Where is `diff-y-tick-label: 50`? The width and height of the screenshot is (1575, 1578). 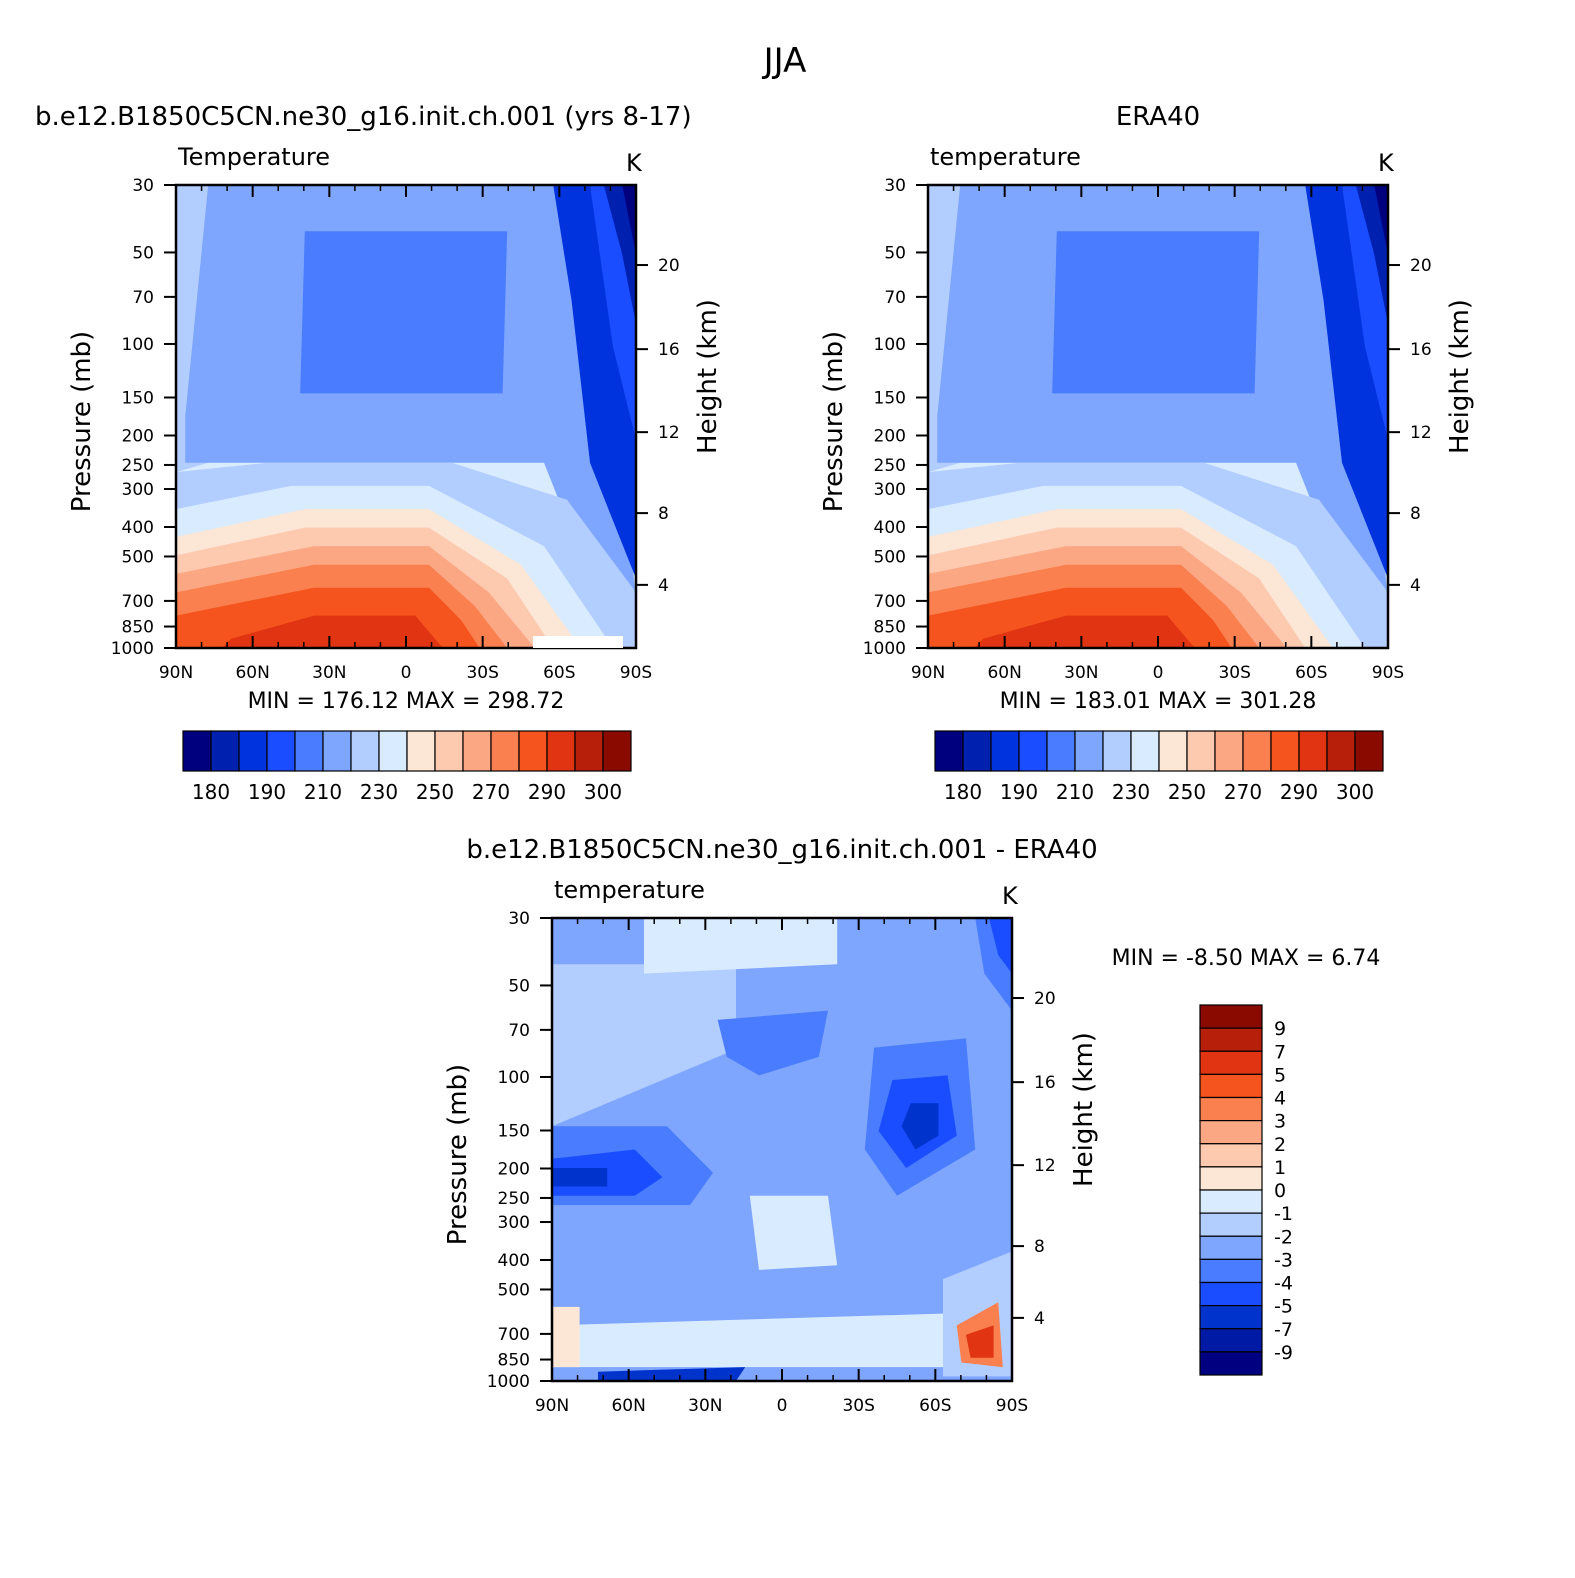 diff-y-tick-label: 50 is located at coordinates (519, 986).